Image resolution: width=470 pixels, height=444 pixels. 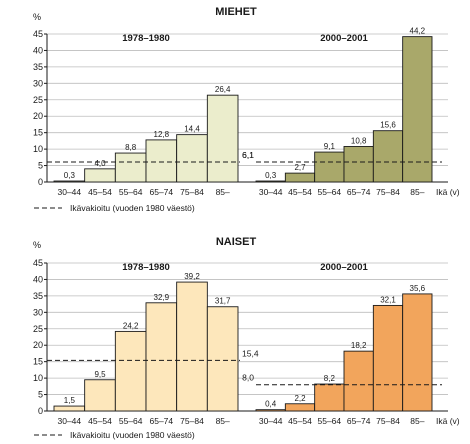 What do you see at coordinates (359, 140) in the screenshot?
I see `bar-value-label: 10,8` at bounding box center [359, 140].